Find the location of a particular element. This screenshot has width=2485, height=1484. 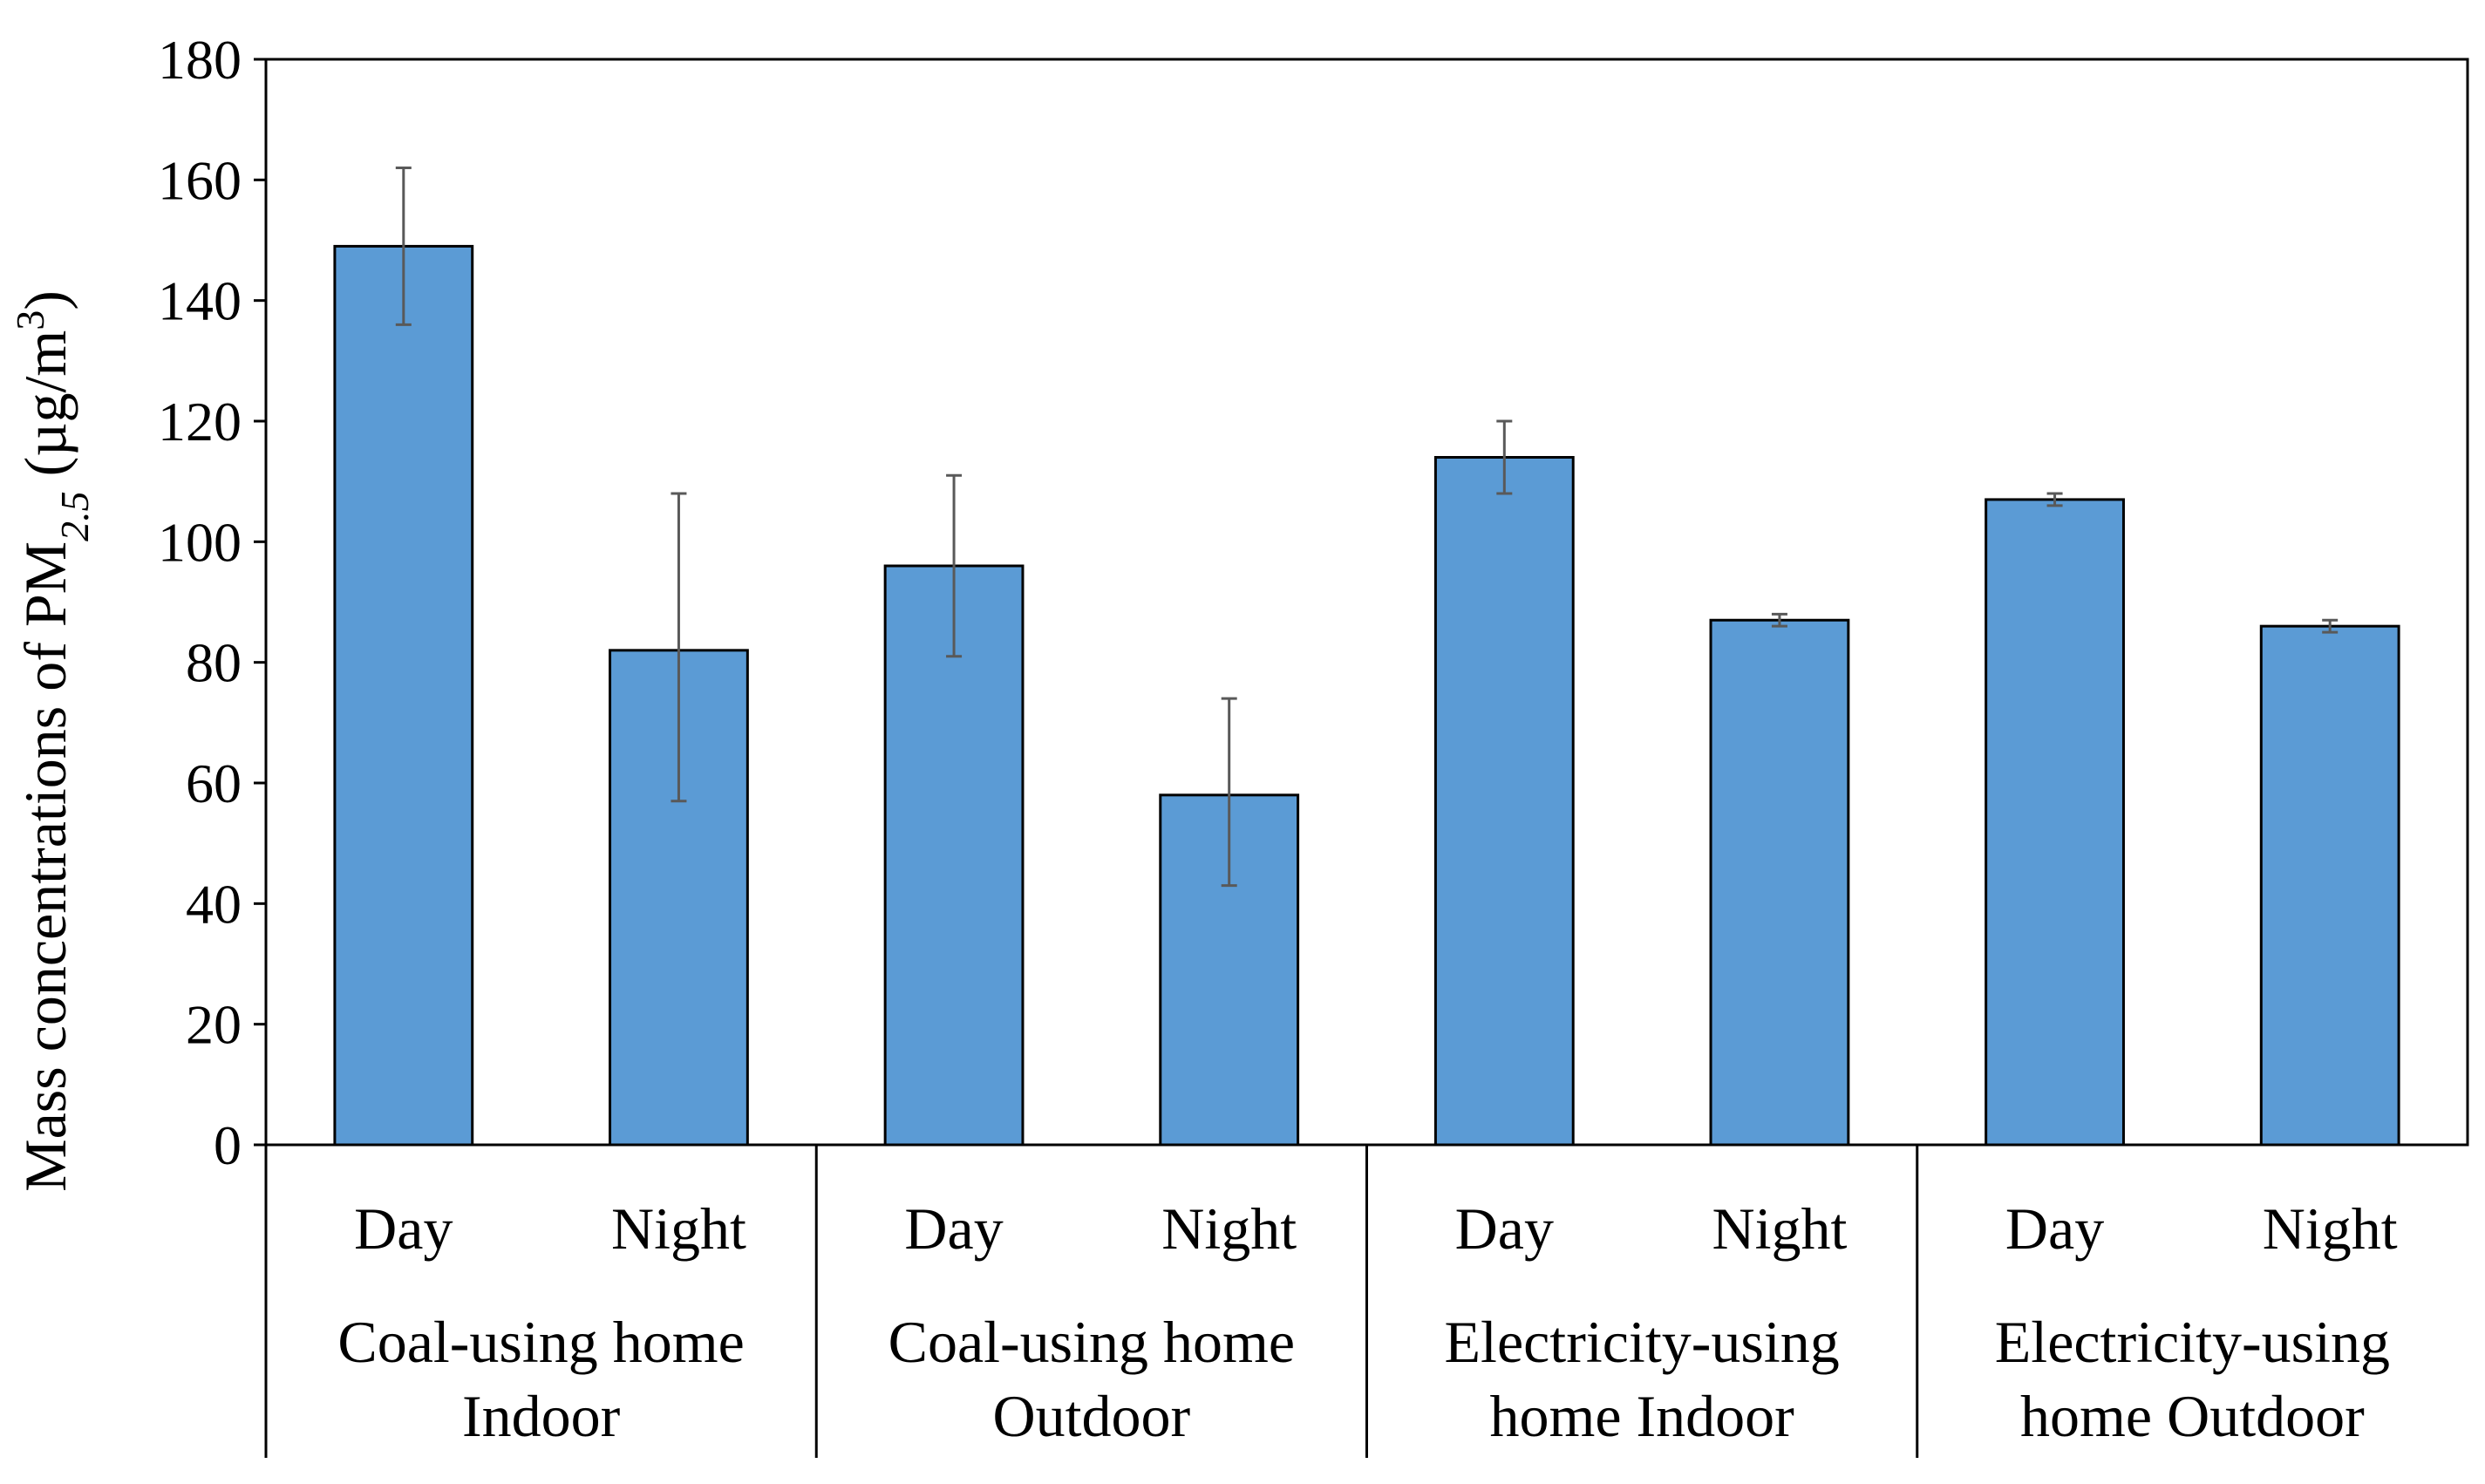

y-axis-ticks: 0 20 40 60 80 100 120 140 160 180 is located at coordinates (212, 602).